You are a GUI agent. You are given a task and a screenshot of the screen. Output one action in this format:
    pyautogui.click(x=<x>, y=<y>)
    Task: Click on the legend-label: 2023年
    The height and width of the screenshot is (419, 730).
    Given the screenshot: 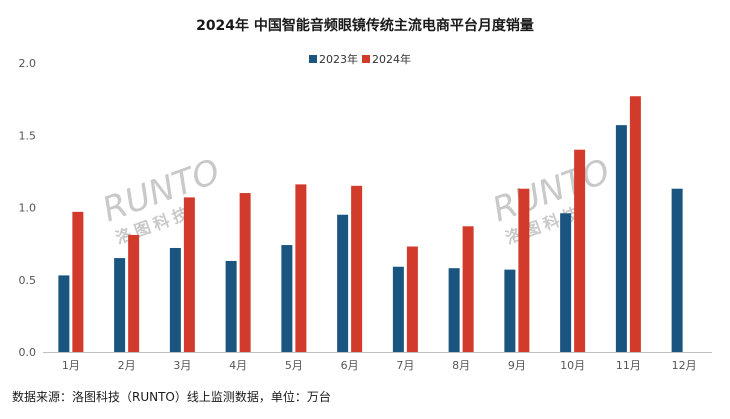 What is the action you would take?
    pyautogui.click(x=338, y=59)
    